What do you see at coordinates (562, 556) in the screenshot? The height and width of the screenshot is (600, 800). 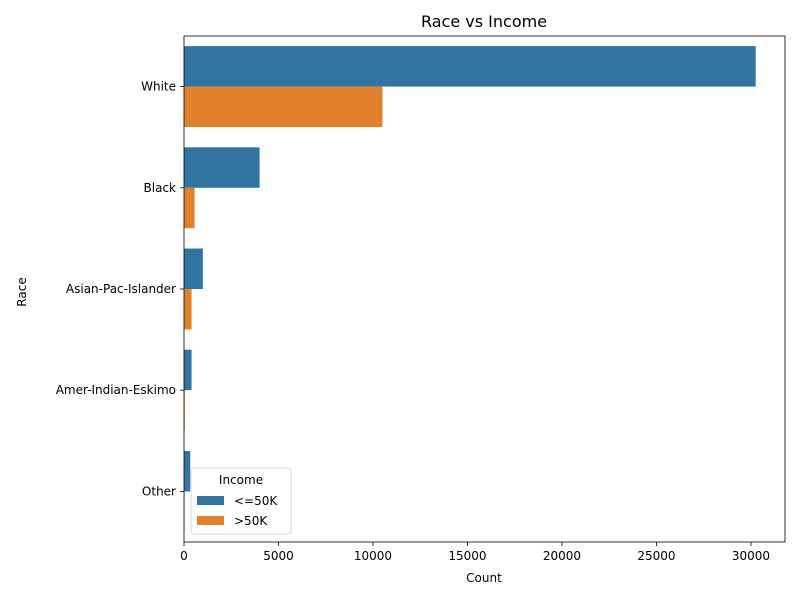 I see `x-tick-label-4: 20000` at bounding box center [562, 556].